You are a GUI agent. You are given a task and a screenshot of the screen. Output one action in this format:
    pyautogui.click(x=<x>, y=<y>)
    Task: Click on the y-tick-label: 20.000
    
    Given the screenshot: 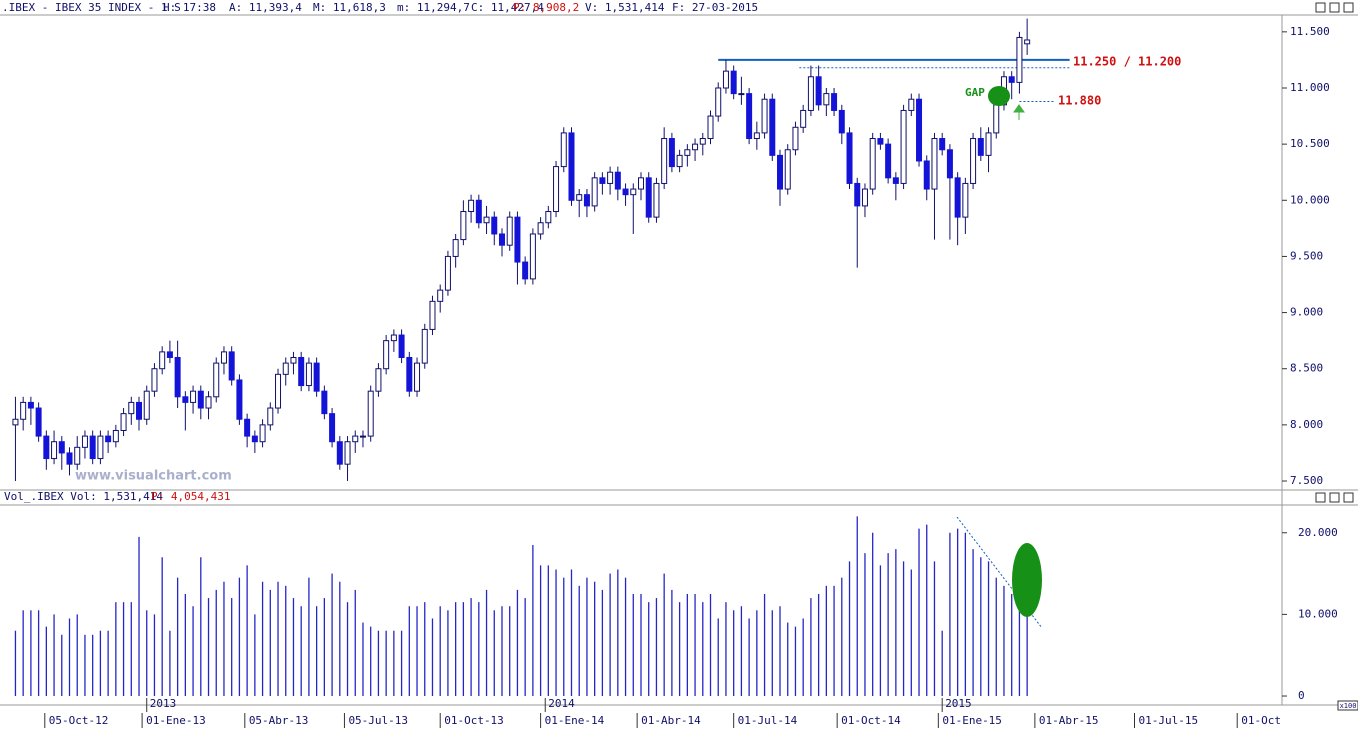 What is the action you would take?
    pyautogui.click(x=1318, y=532)
    